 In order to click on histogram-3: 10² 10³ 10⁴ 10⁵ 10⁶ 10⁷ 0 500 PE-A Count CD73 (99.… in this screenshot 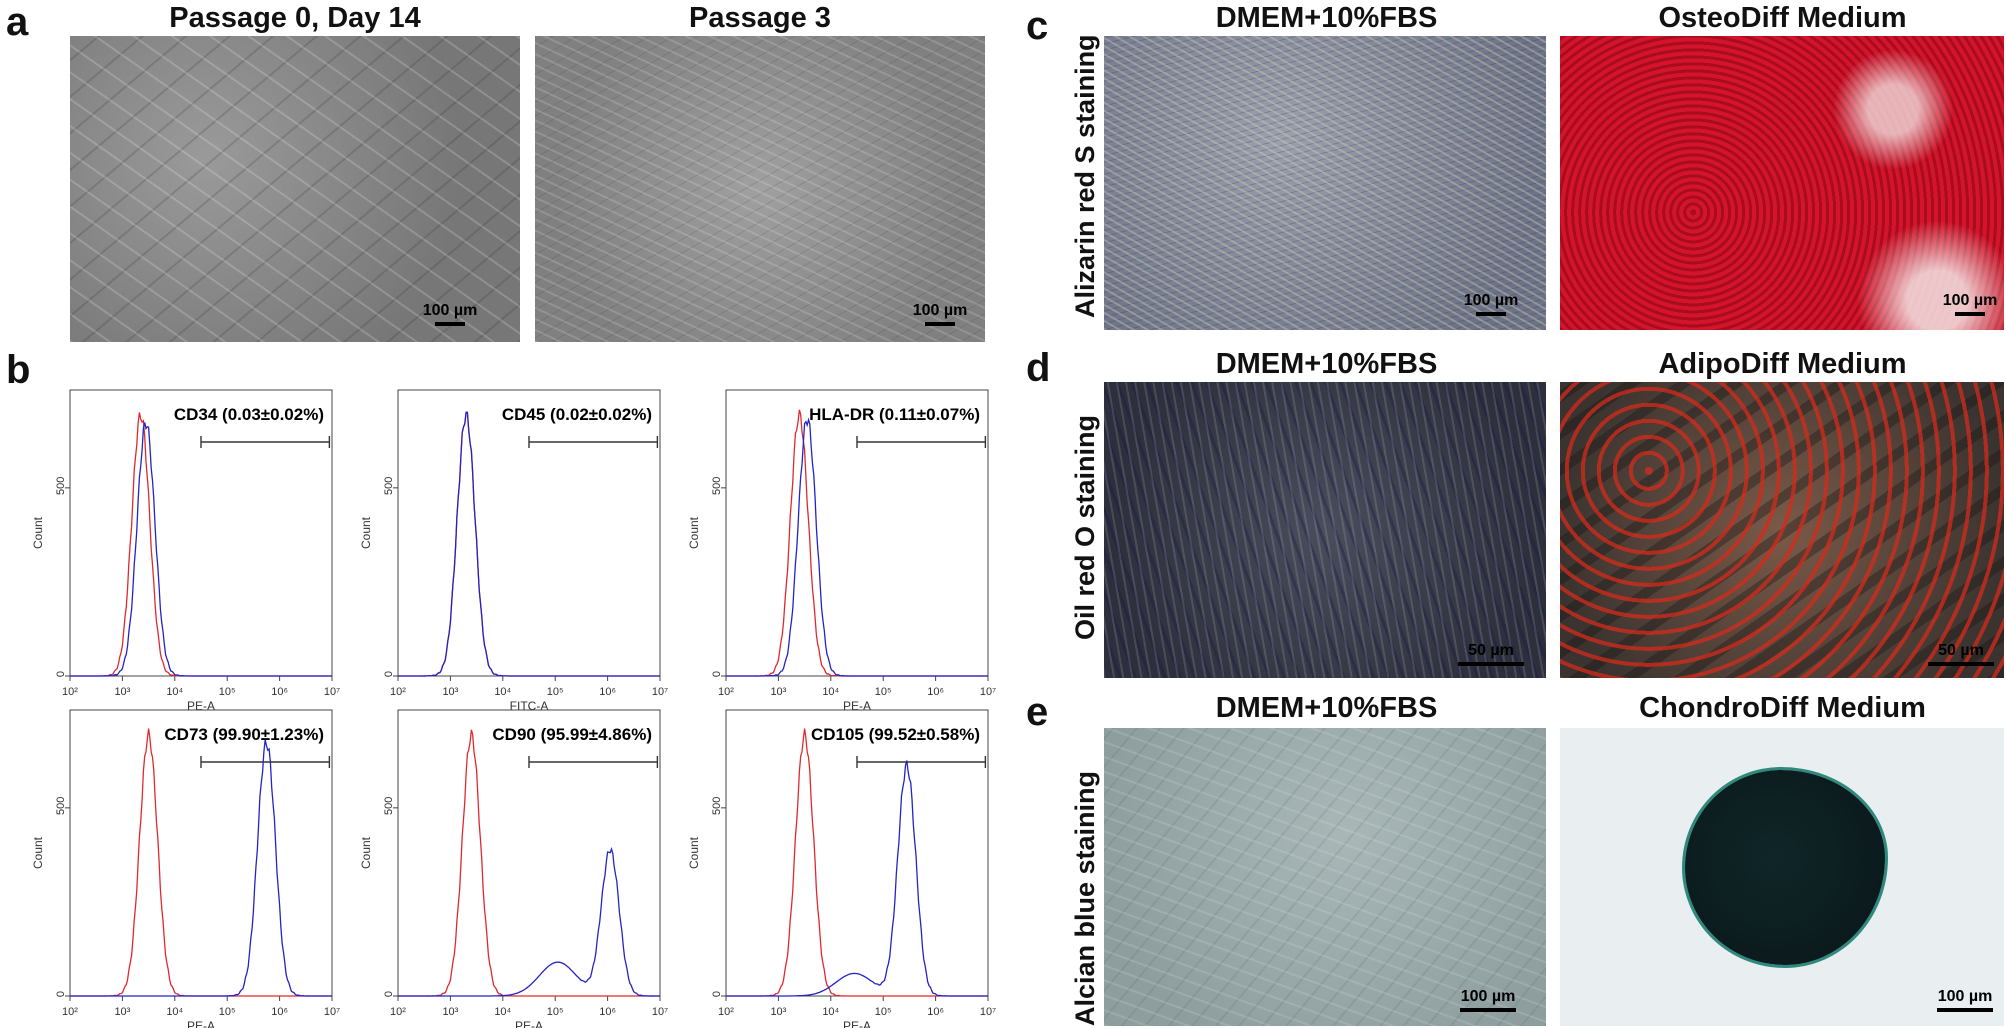, I will do `click(185, 868)`.